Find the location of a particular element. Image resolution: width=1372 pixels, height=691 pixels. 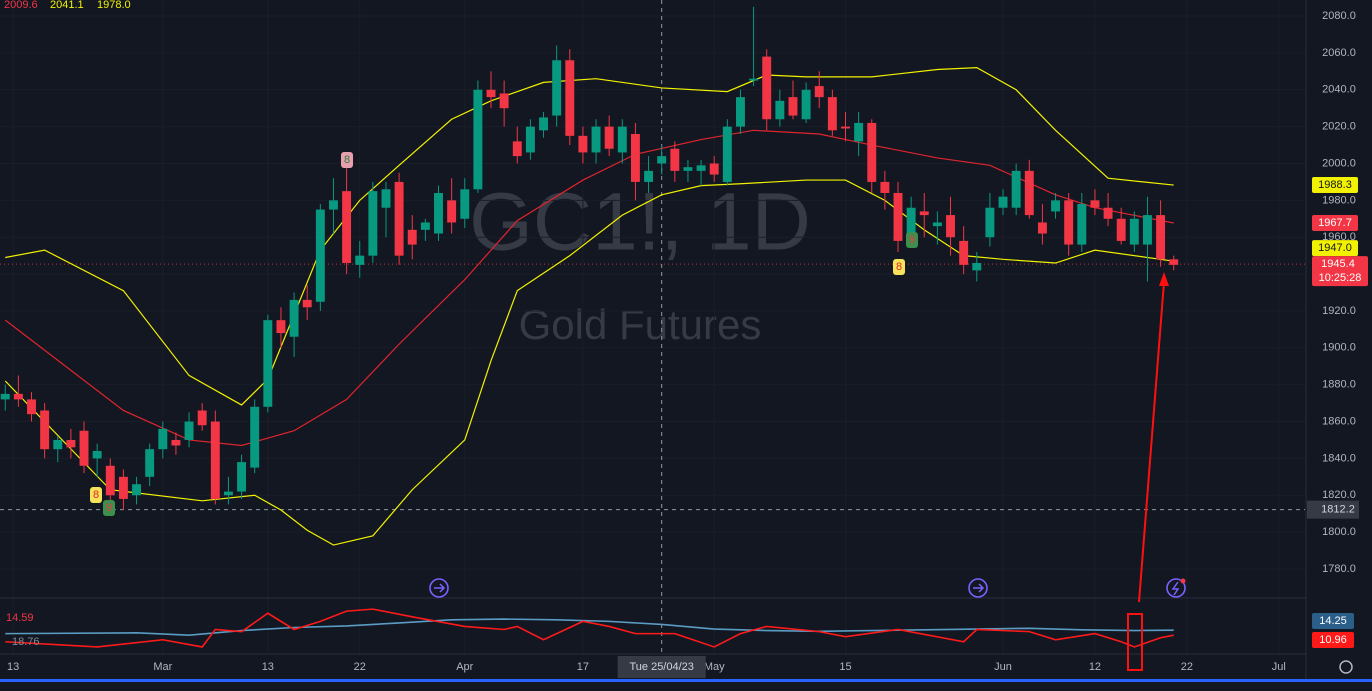

y-tick-label: 2020.0 is located at coordinates (1339, 127).